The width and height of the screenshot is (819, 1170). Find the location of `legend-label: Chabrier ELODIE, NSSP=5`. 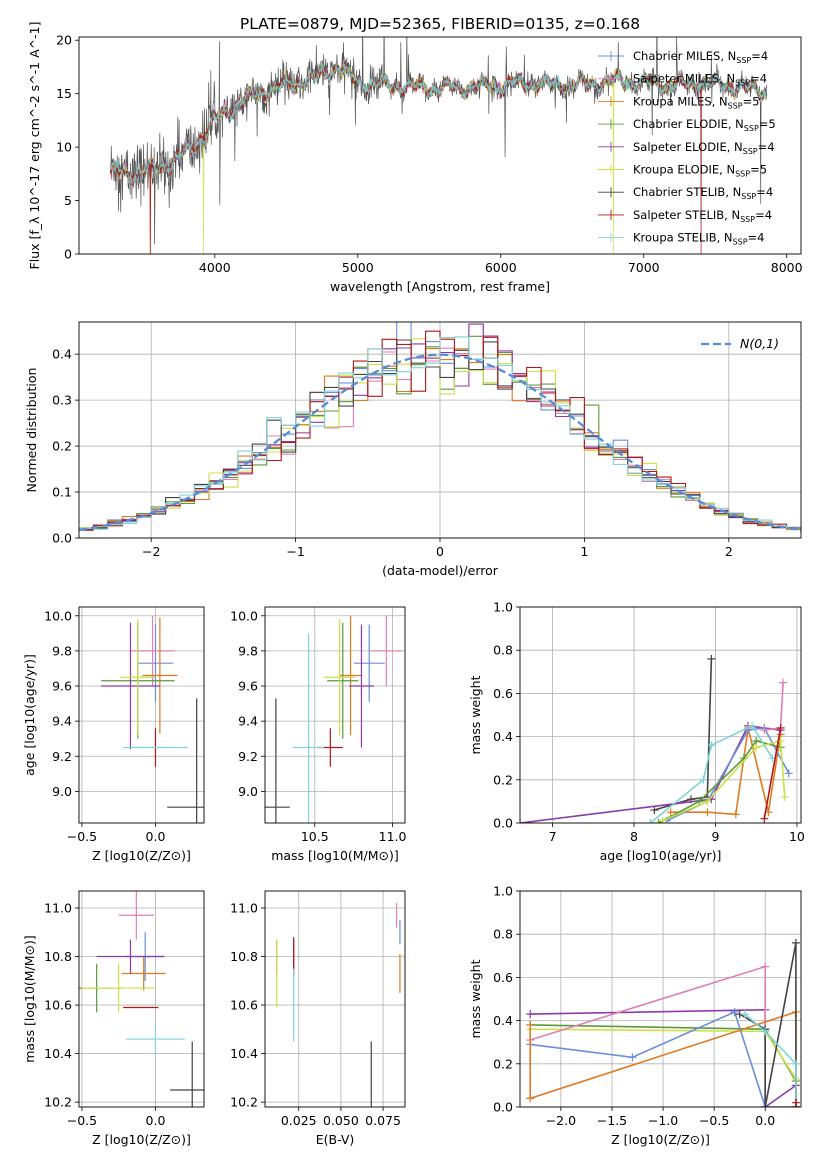

legend-label: Chabrier ELODIE, NSSP=5 is located at coordinates (704, 125).